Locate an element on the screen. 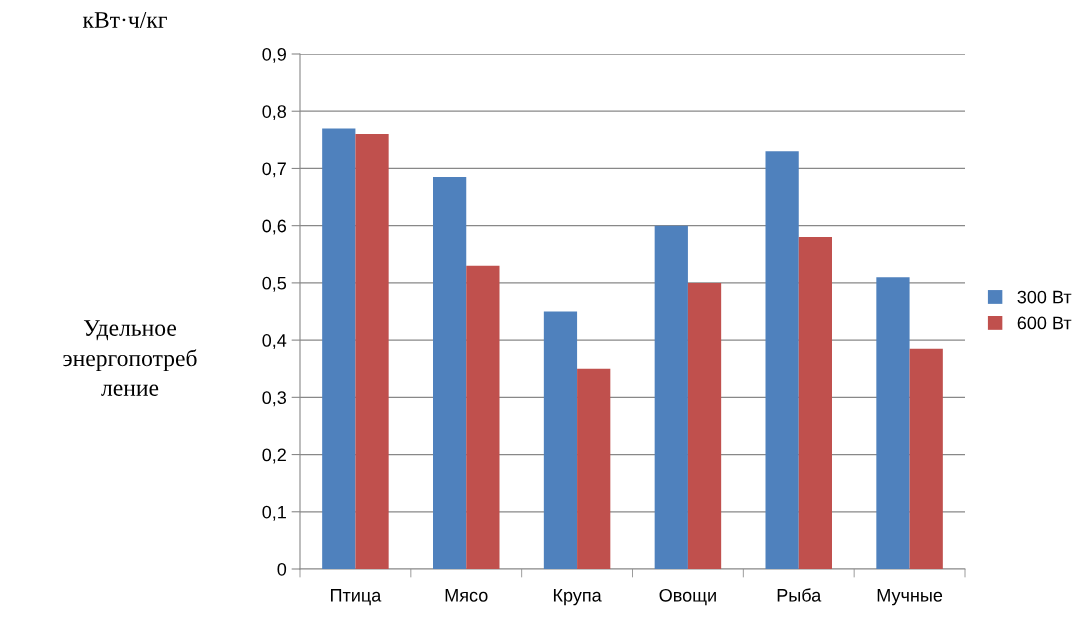 The height and width of the screenshot is (618, 1086). y-tick-label: 0,8 is located at coordinates (274, 113).